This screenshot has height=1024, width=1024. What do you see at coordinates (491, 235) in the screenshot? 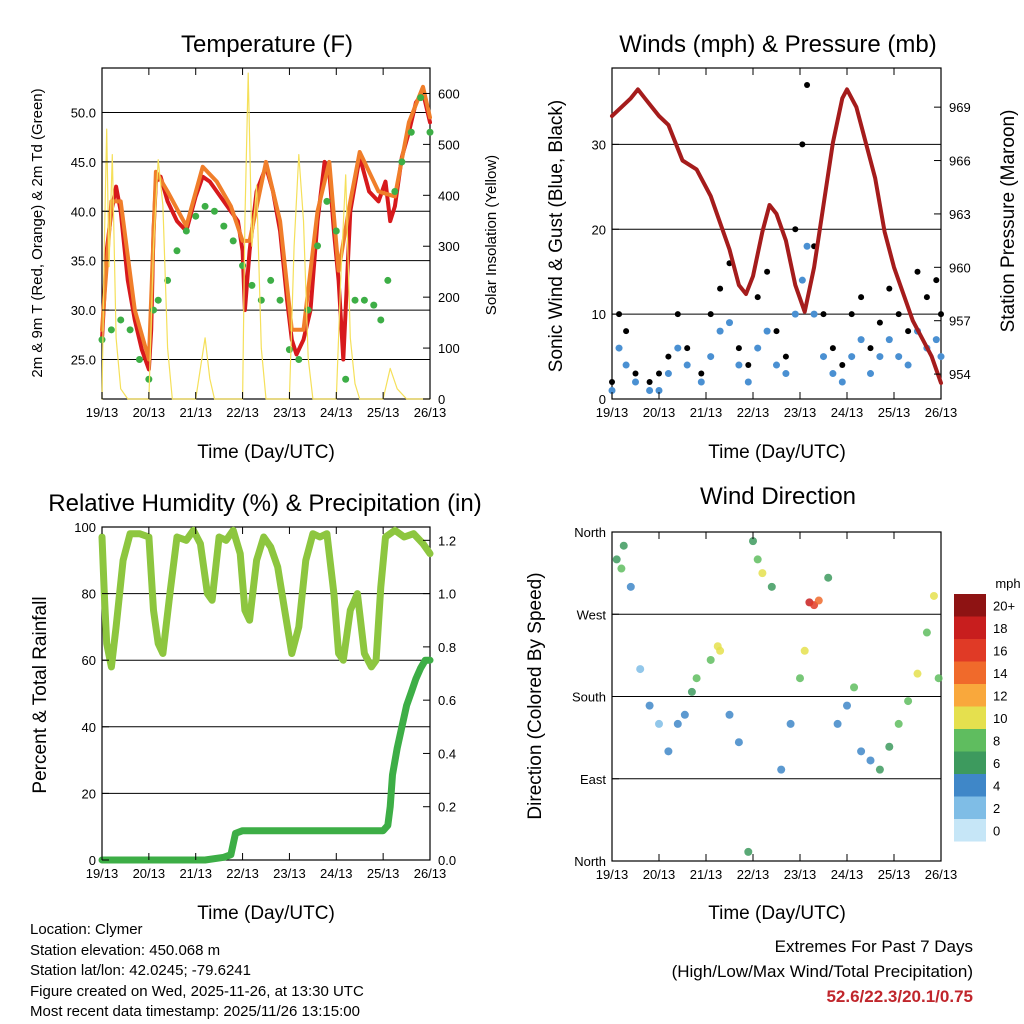
I see `temperature-ylabel-right: Solar Insolation (Yellow)` at bounding box center [491, 235].